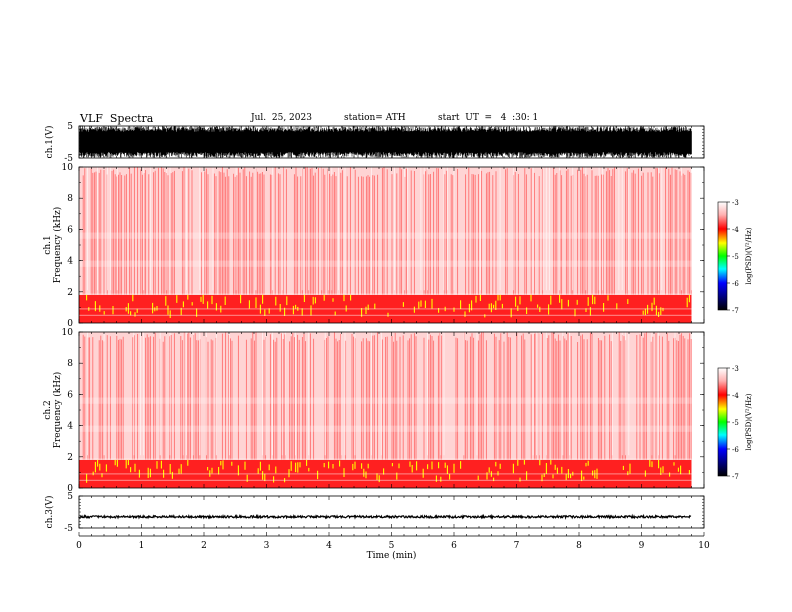 The height and width of the screenshot is (612, 792). I want to click on ch1-colorbar-label: log(PSD)(V²/Hz), so click(749, 255).